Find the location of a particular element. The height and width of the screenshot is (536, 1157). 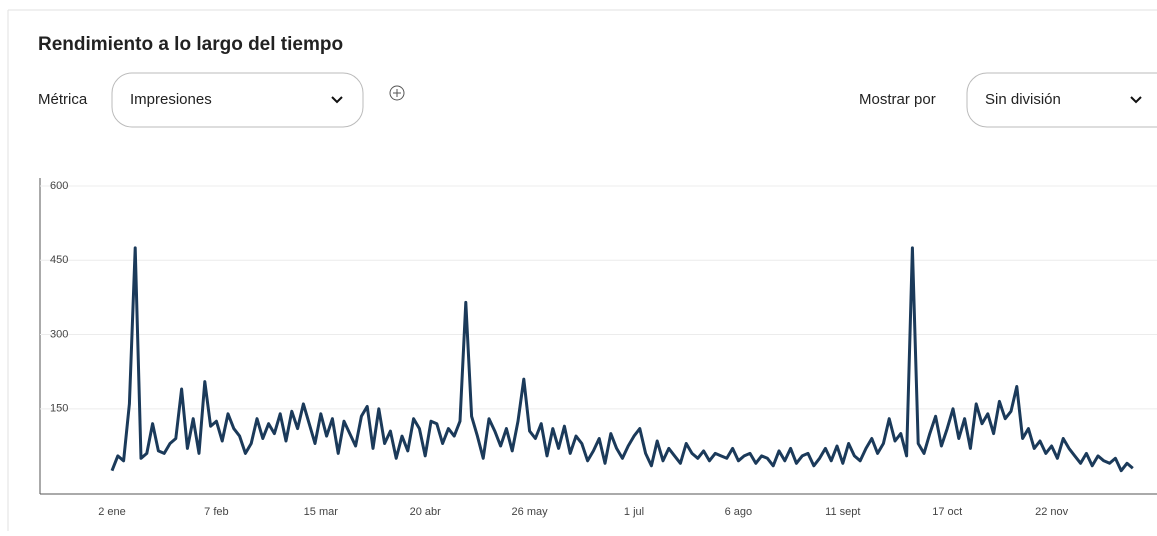

x-tick-label: 26 may is located at coordinates (530, 512).